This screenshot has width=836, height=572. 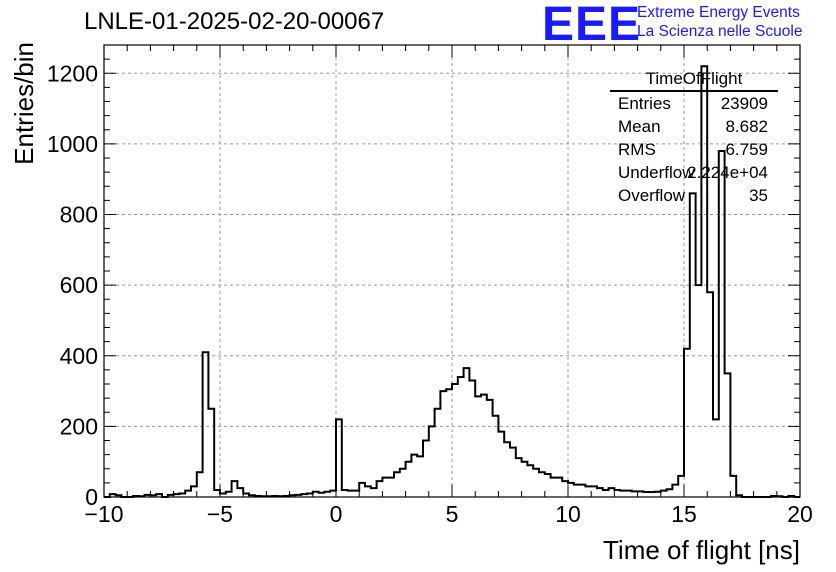 I want to click on stats-key: RMS, so click(x=637, y=149).